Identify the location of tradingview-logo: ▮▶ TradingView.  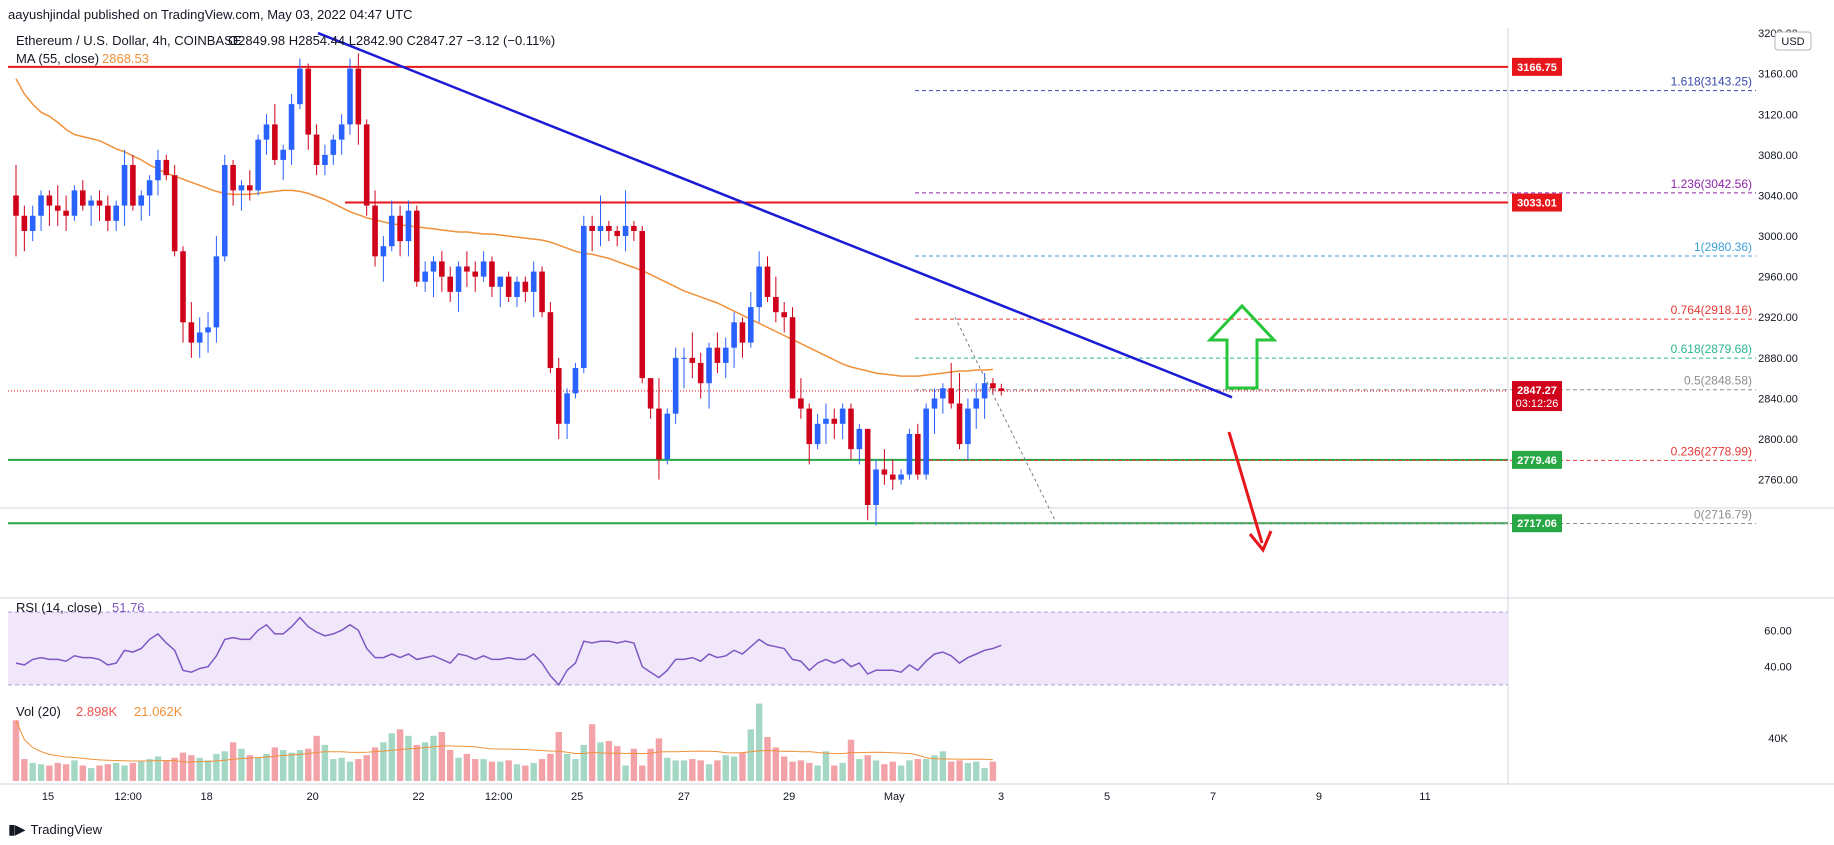
(55, 829).